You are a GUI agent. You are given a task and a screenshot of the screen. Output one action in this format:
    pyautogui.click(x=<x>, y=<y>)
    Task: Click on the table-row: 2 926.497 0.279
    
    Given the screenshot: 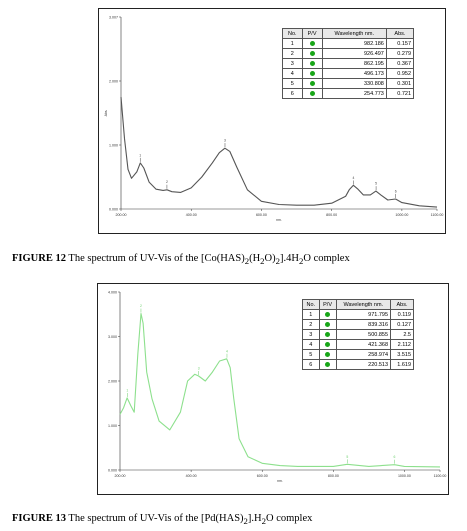 What is the action you would take?
    pyautogui.click(x=348, y=53)
    